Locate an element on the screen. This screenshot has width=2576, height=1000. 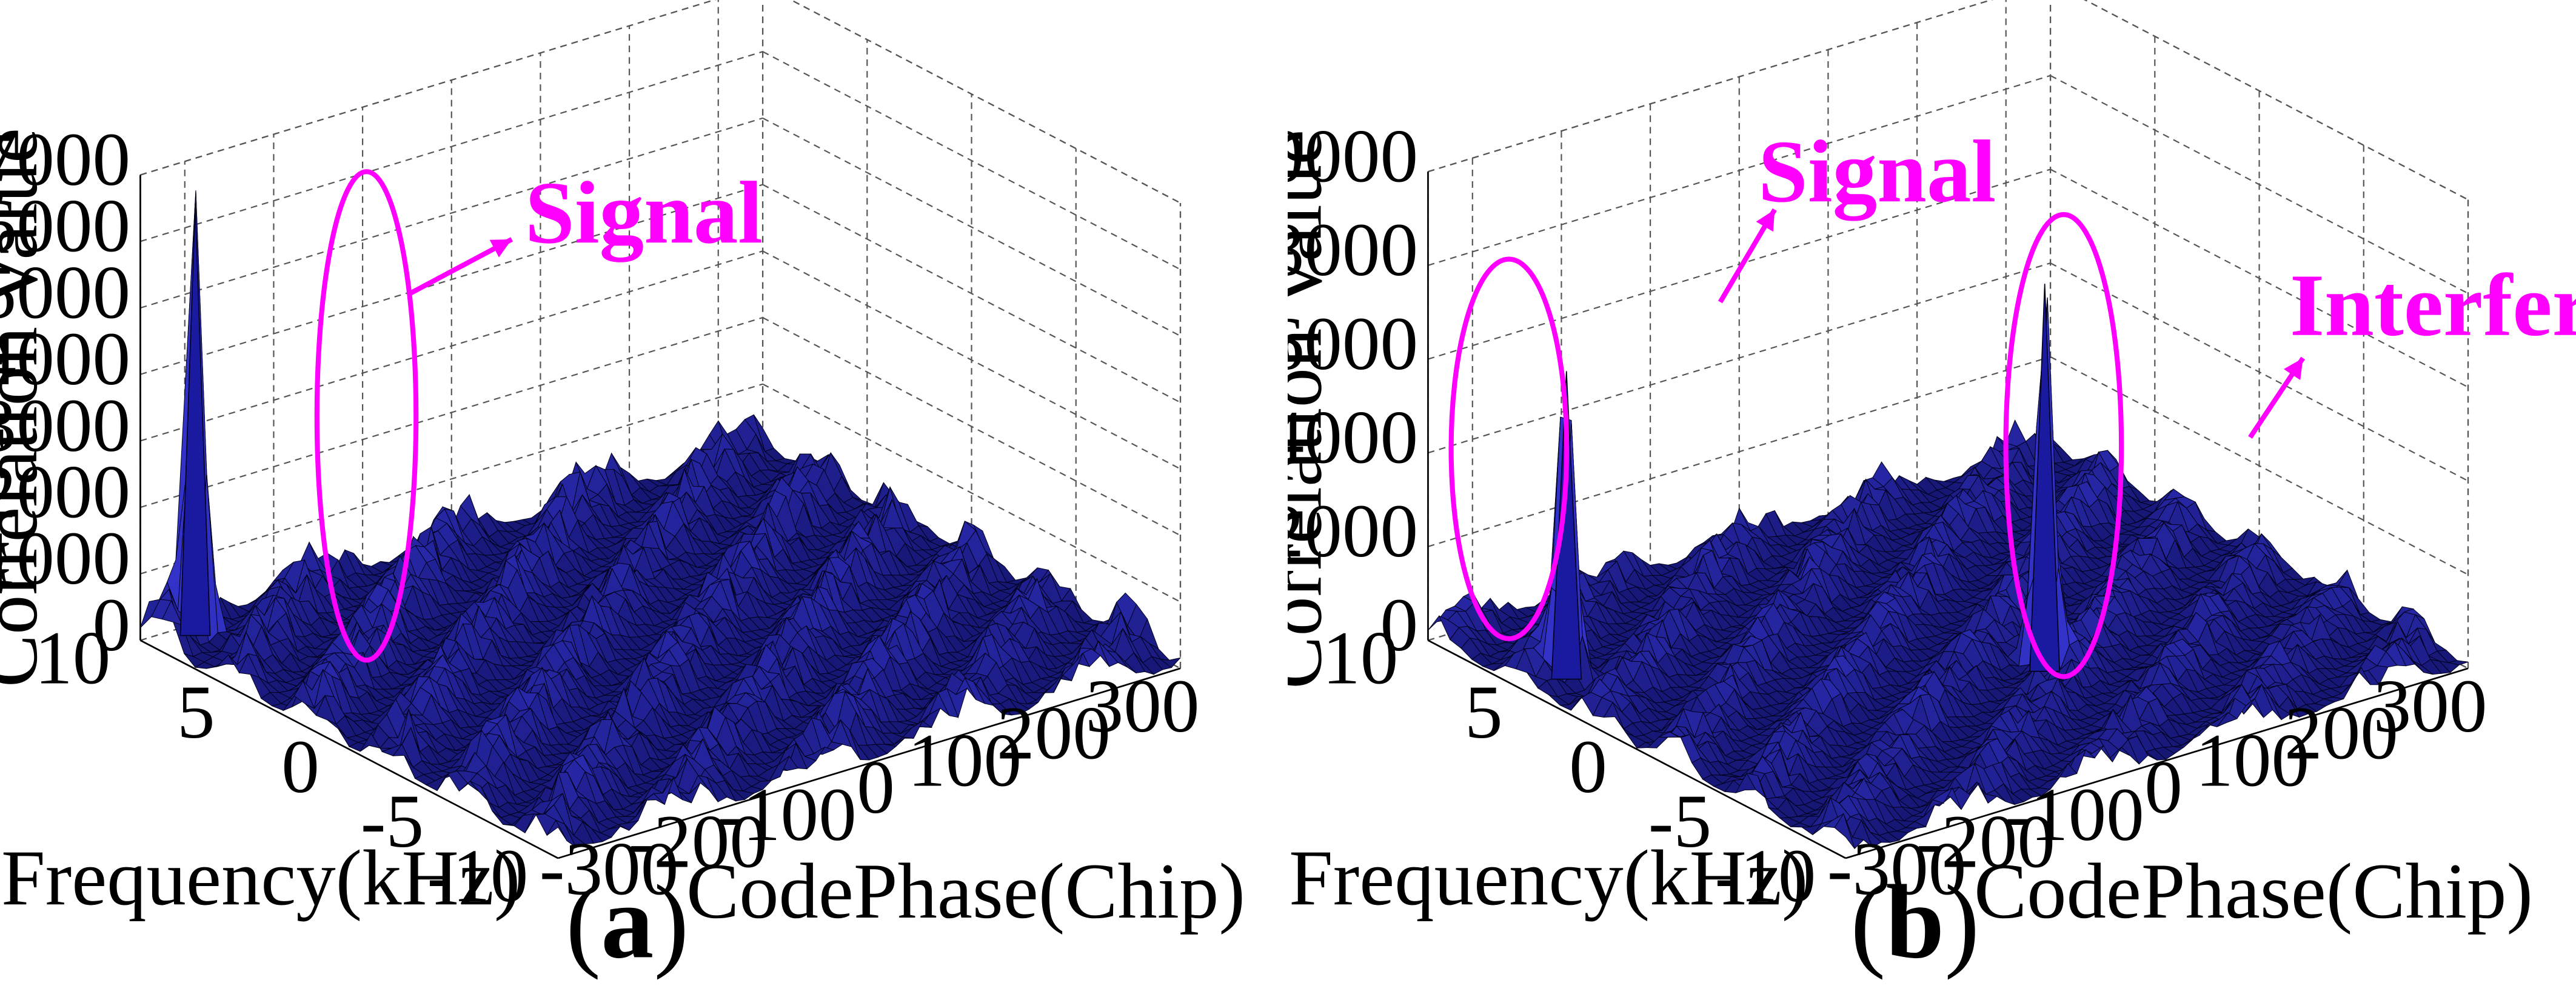
code-tick-label: 300 is located at coordinates (1143, 706).